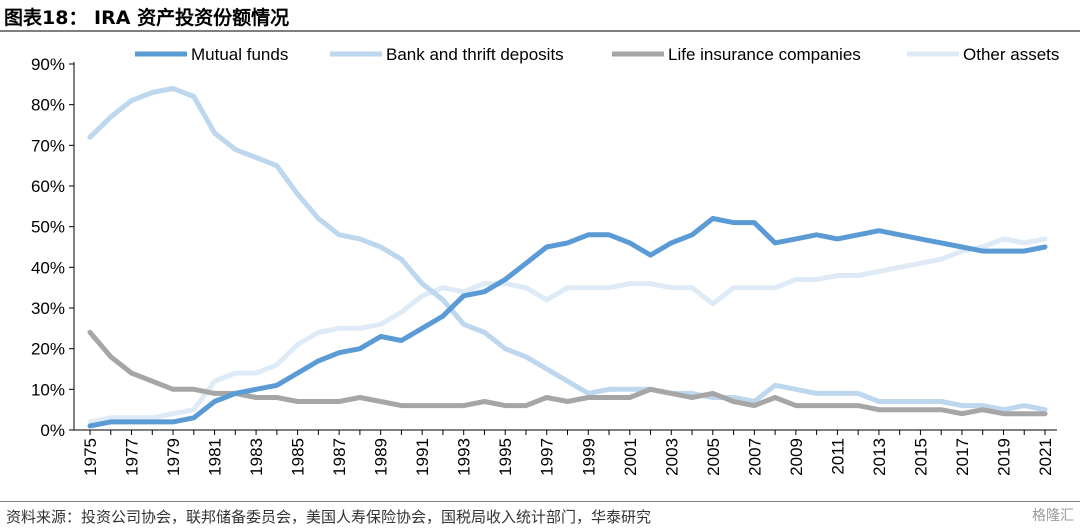 This screenshot has height=531, width=1080. Describe the element at coordinates (90, 457) in the screenshot. I see `x-tick-label: 1975` at that location.